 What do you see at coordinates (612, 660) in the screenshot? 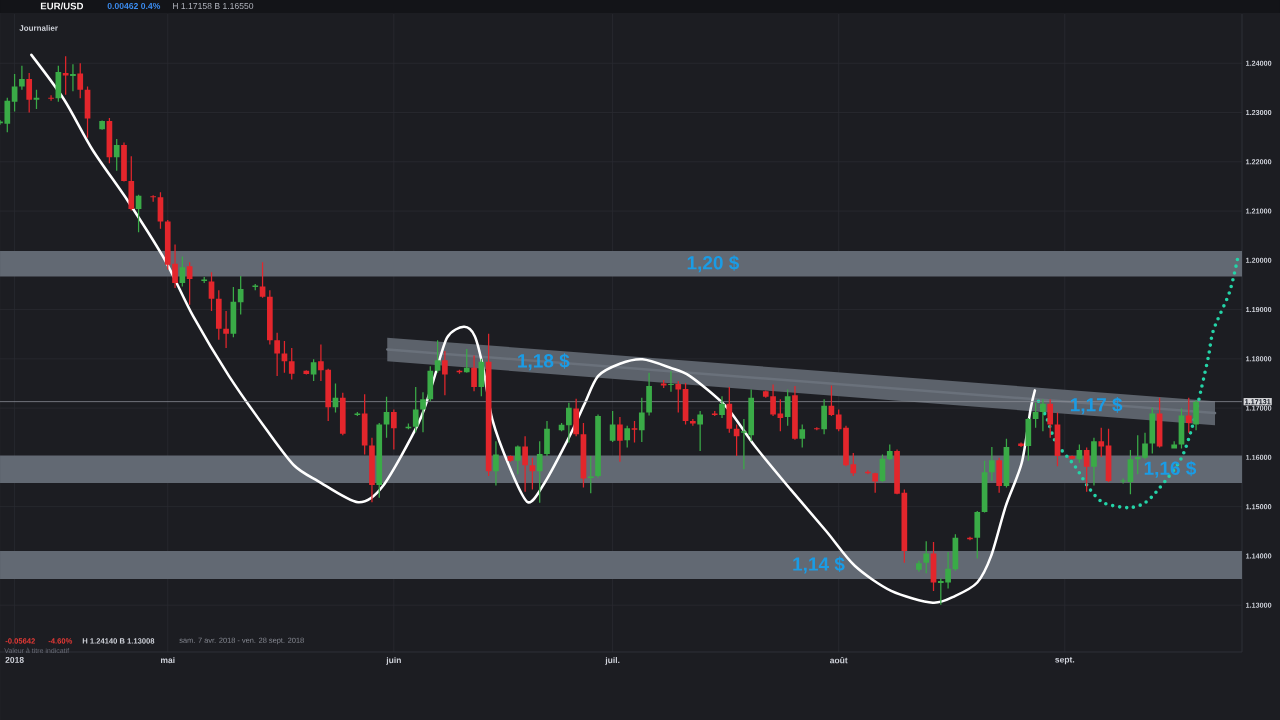
I see `x-tick-label: juil.` at bounding box center [612, 660].